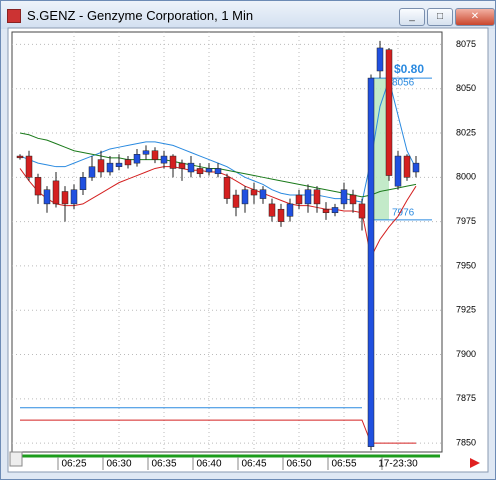  Describe the element at coordinates (475, 463) in the screenshot. I see `scroll-arrow` at that location.